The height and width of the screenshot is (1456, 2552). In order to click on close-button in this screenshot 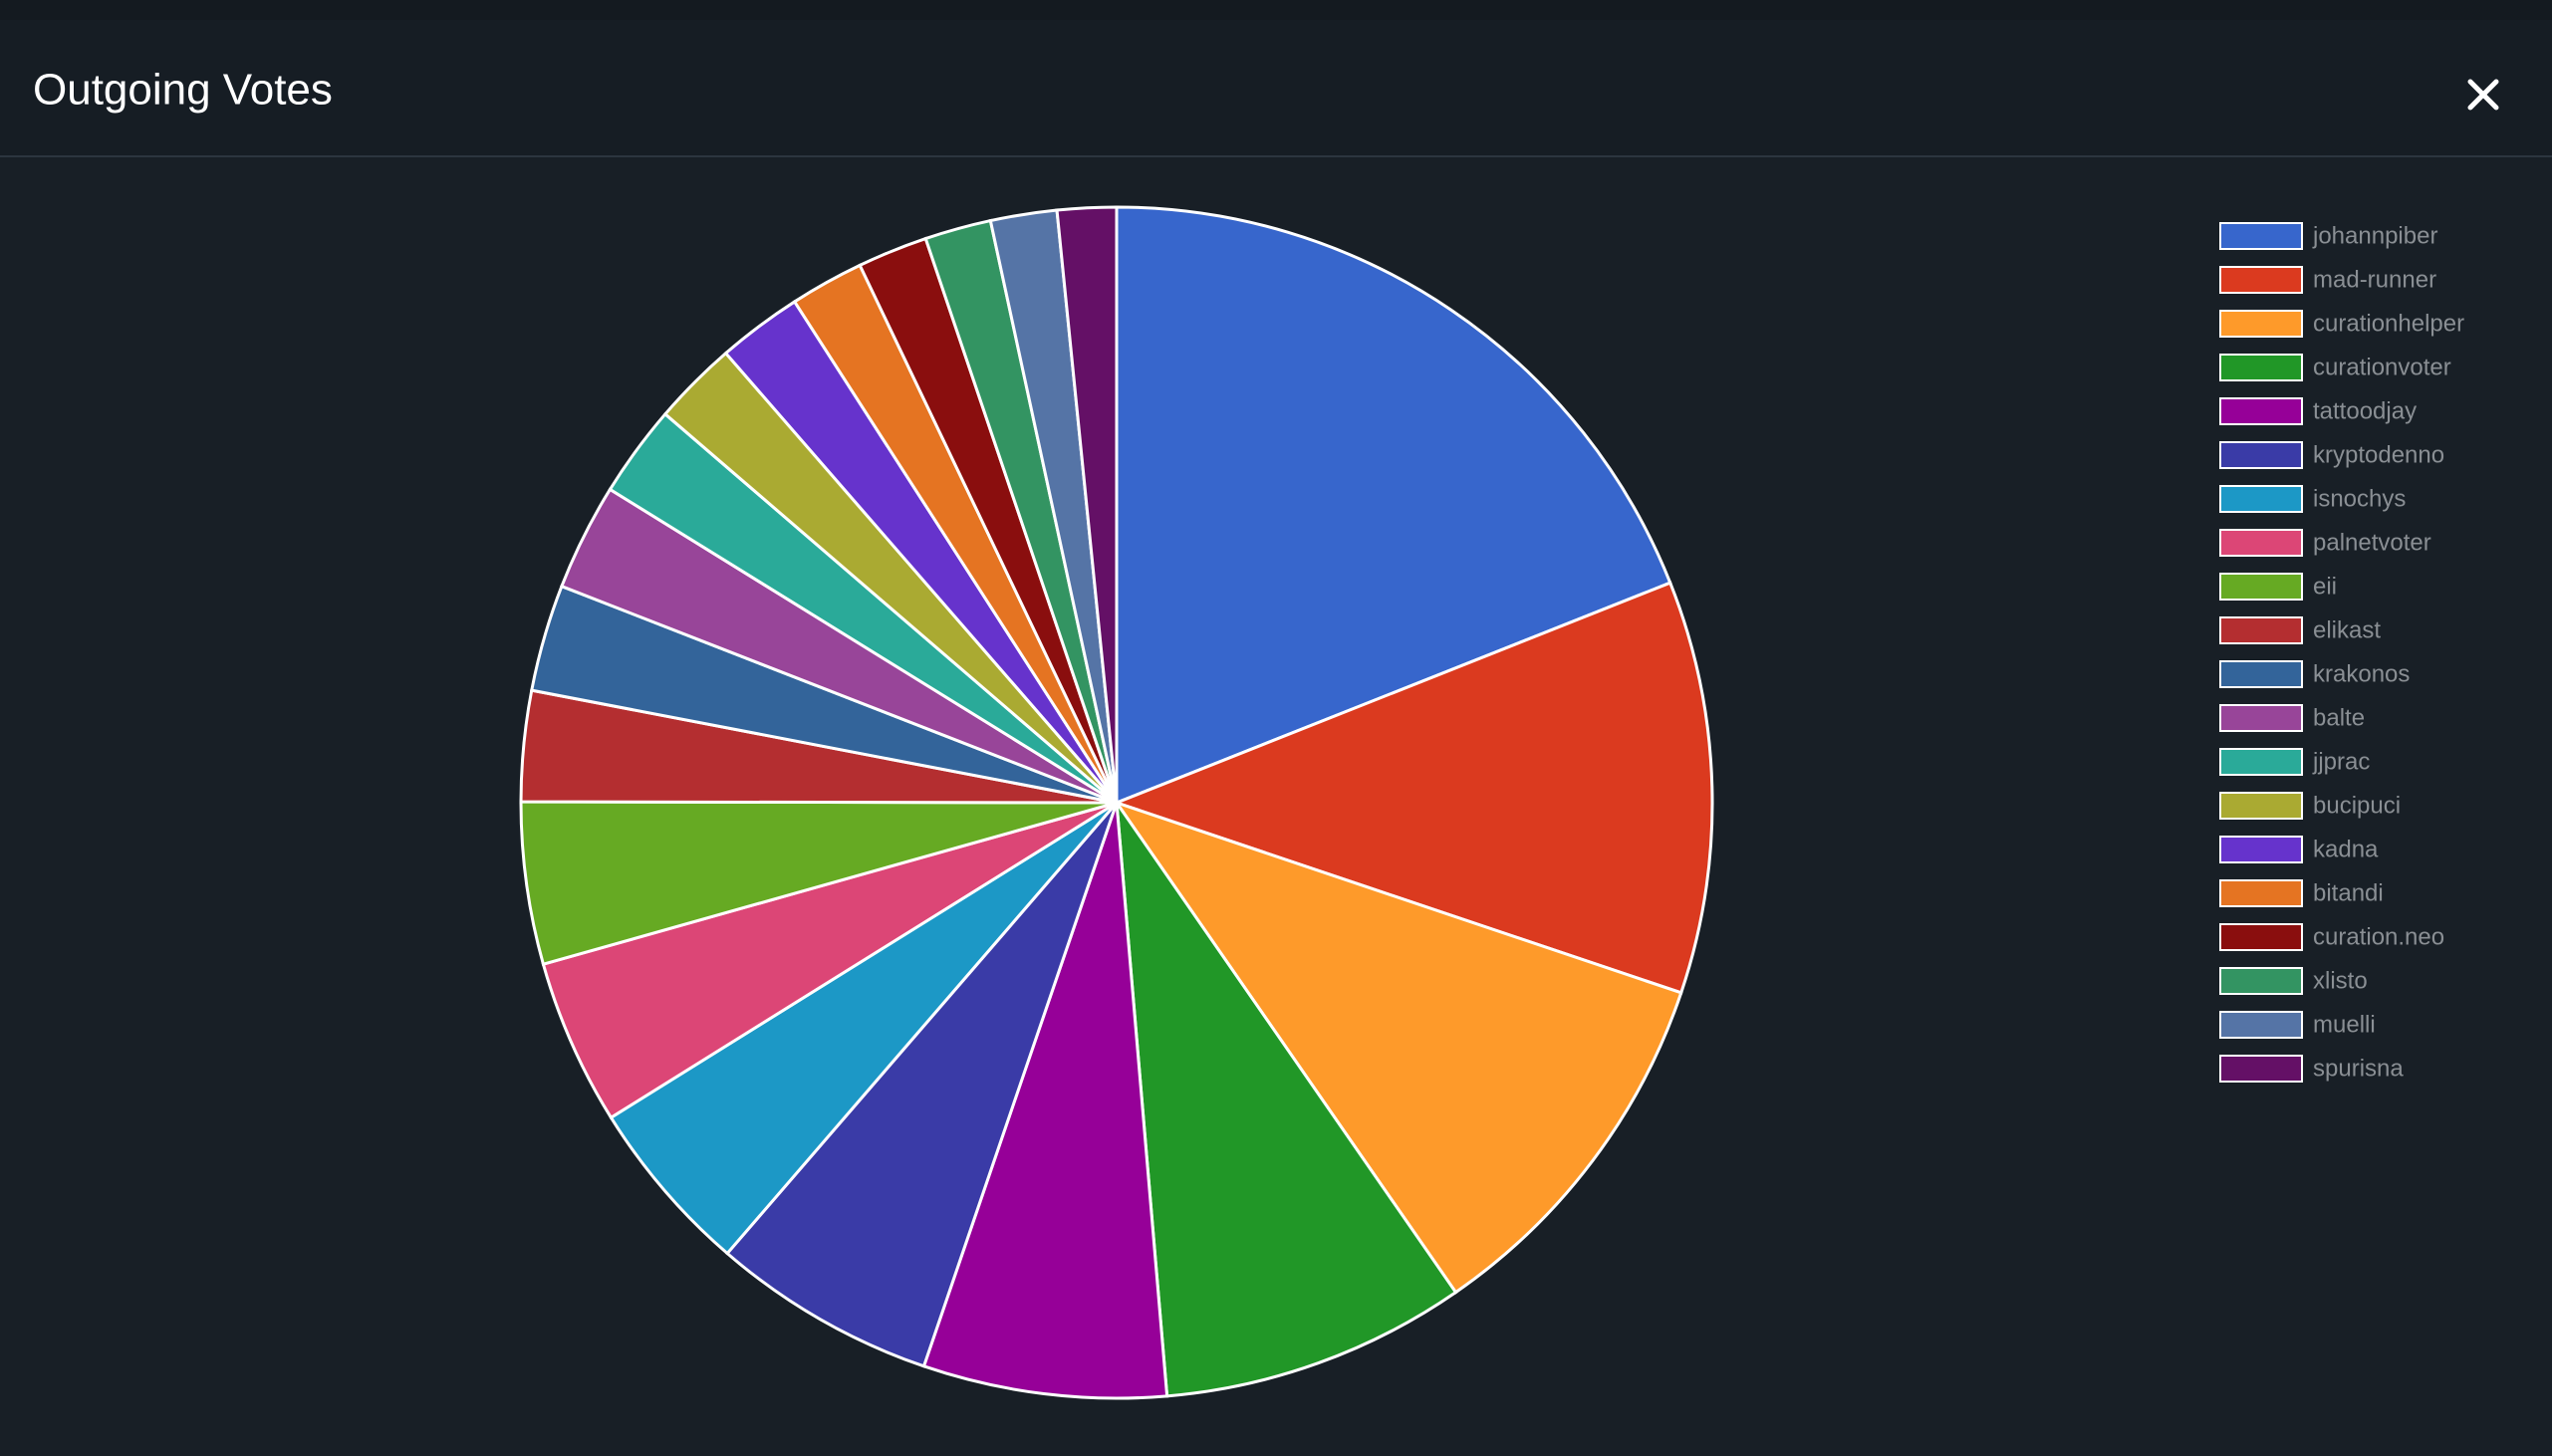, I will do `click(2483, 95)`.